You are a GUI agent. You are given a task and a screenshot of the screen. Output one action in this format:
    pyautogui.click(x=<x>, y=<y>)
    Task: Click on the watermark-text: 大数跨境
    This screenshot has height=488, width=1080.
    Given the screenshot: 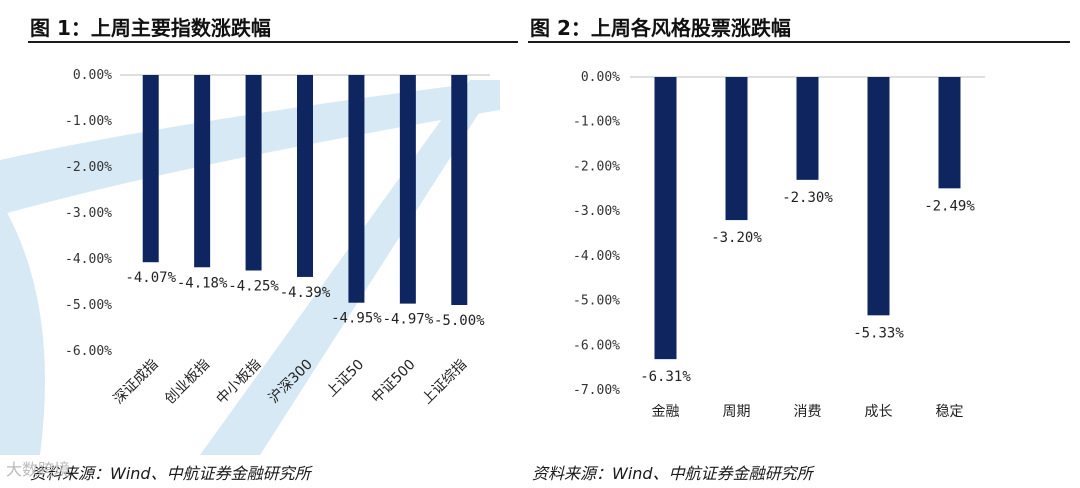 What is the action you would take?
    pyautogui.click(x=38, y=469)
    